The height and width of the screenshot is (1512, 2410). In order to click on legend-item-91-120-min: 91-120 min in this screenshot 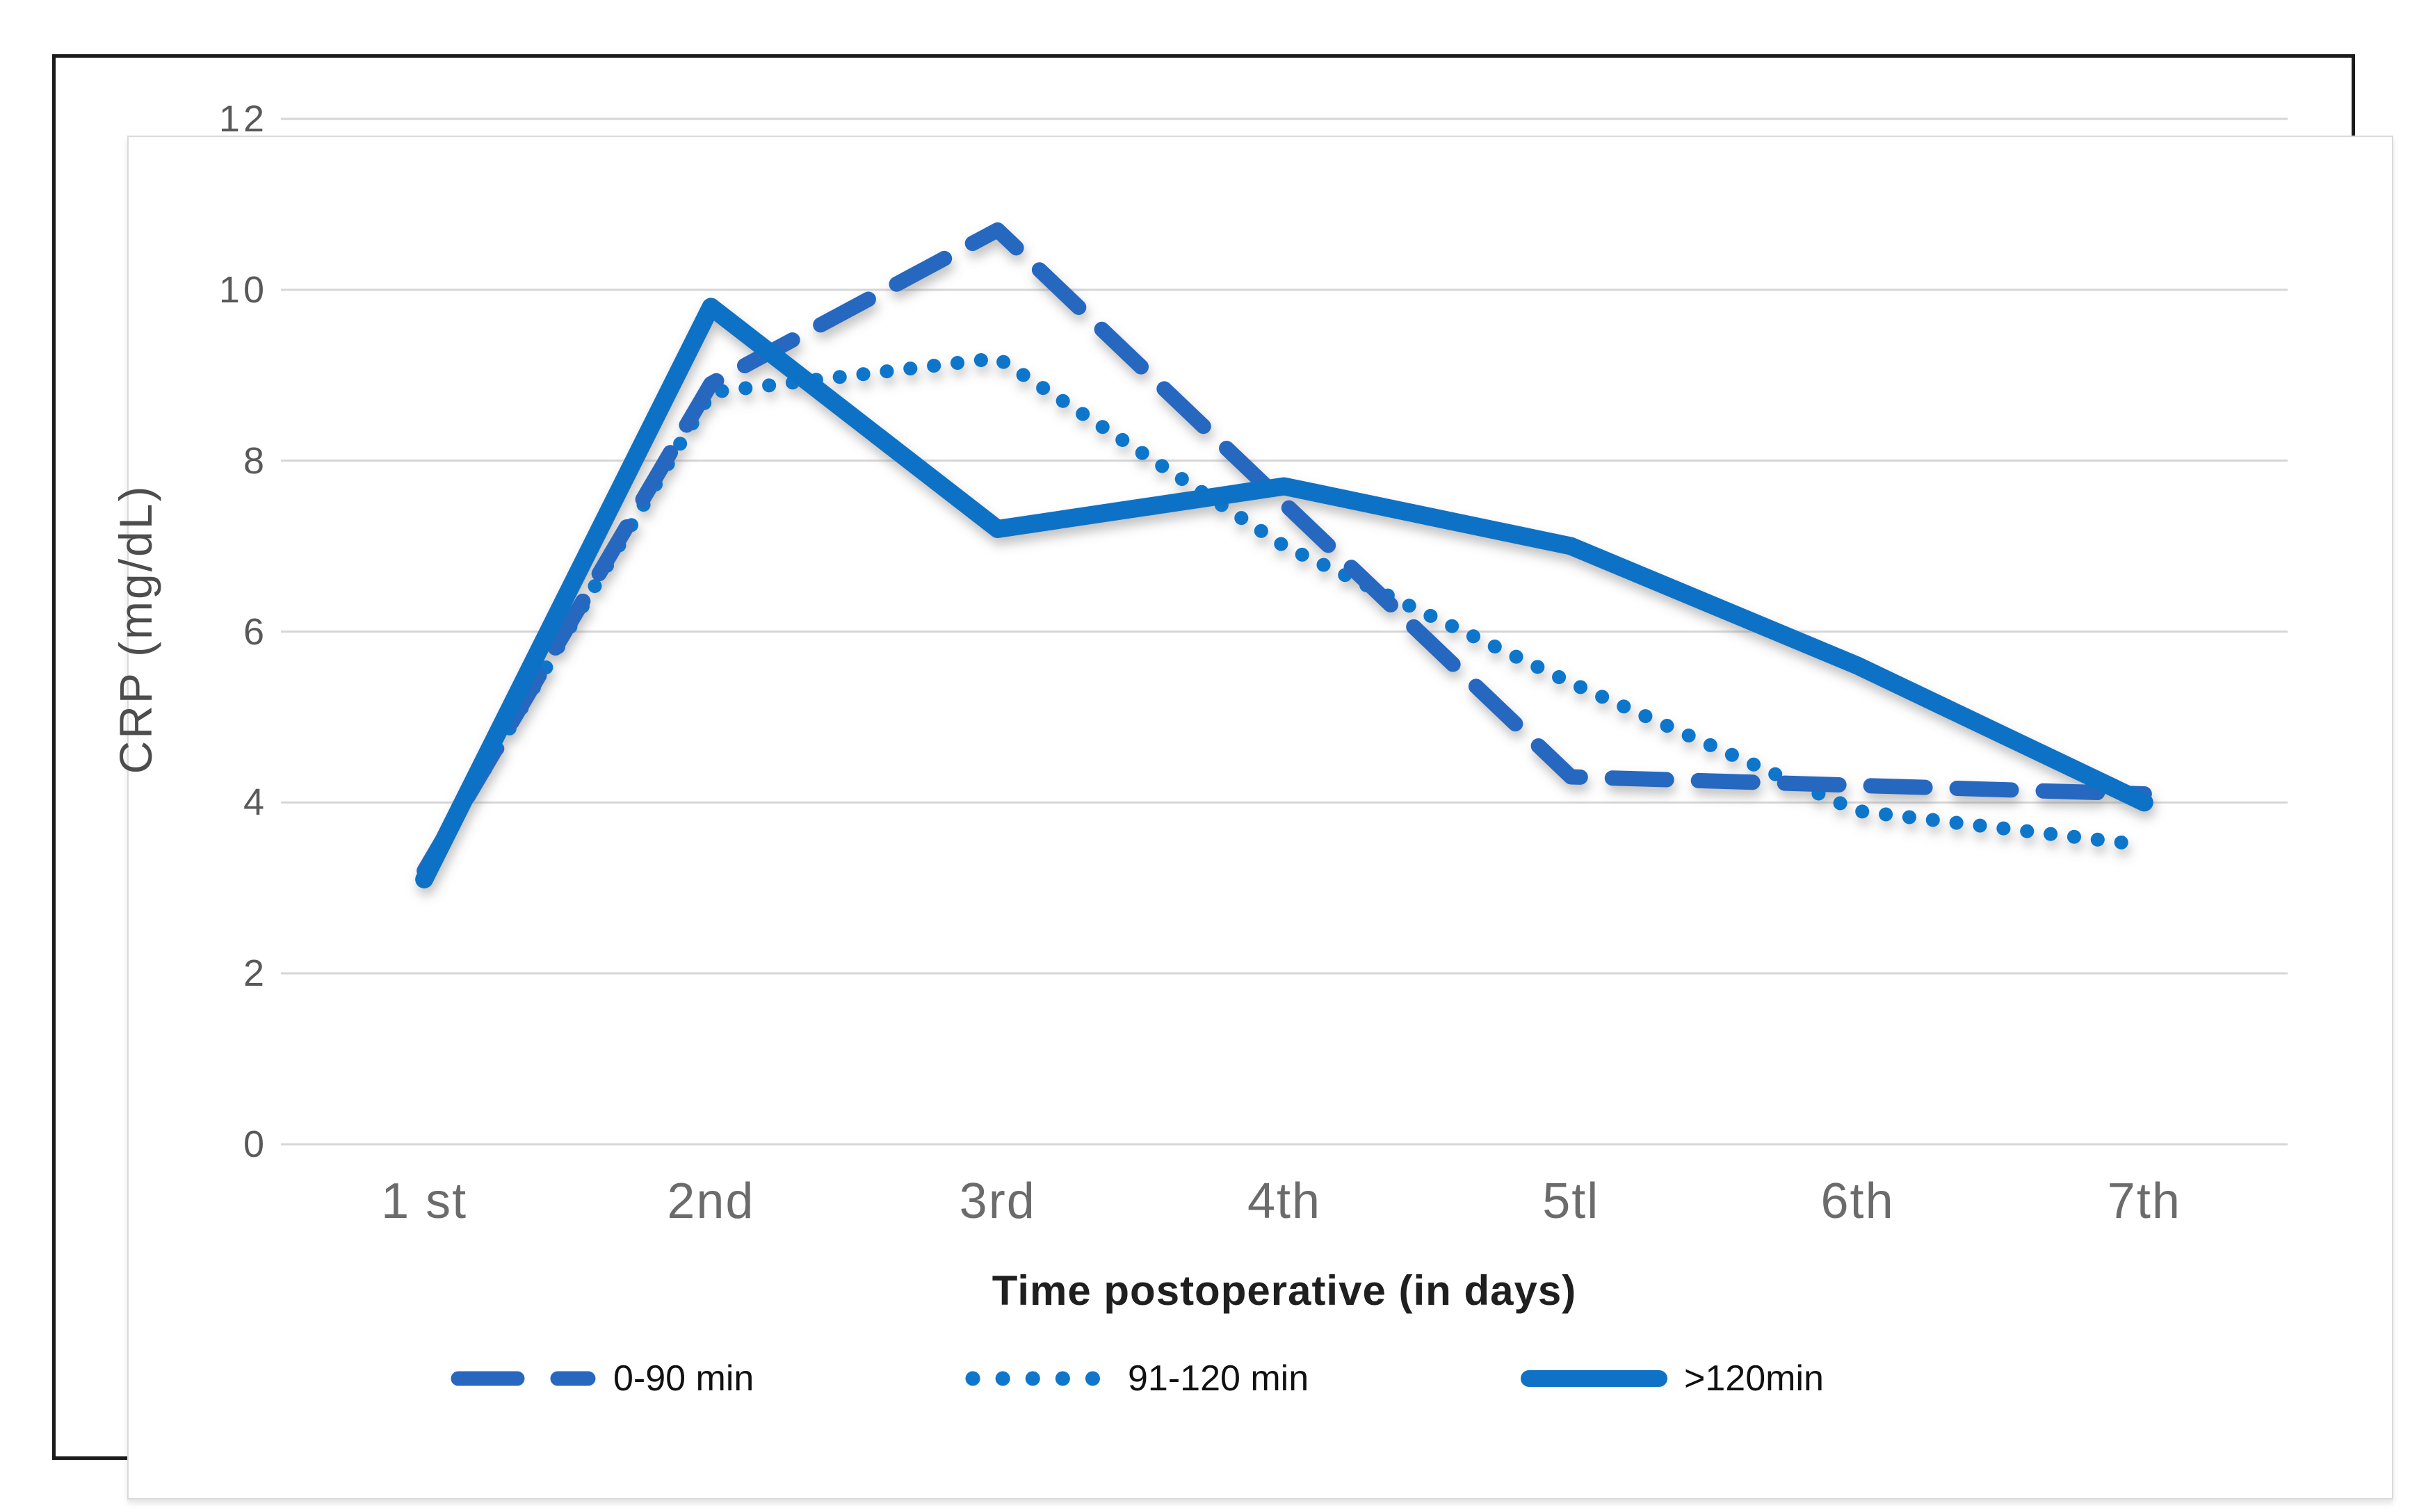, I will do `click(1136, 1378)`.